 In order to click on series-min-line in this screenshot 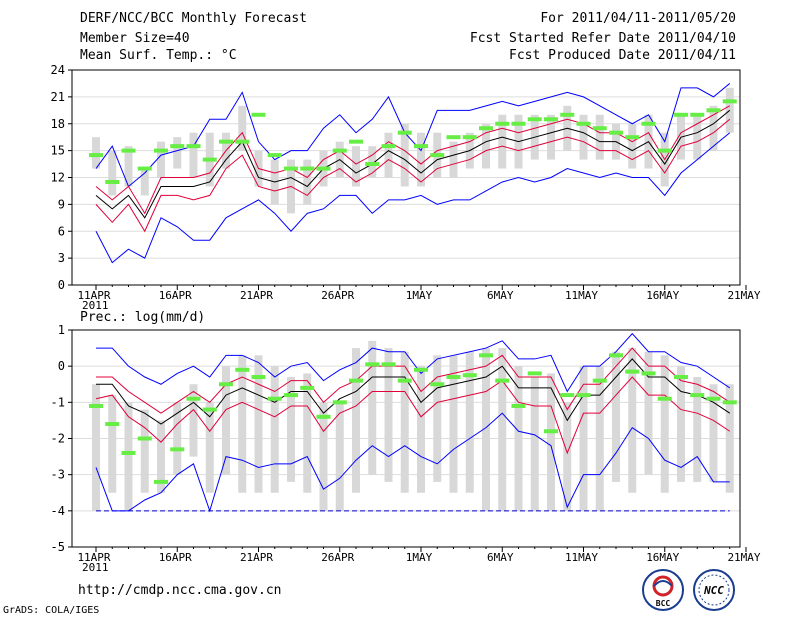, I will do `click(412, 462)`.